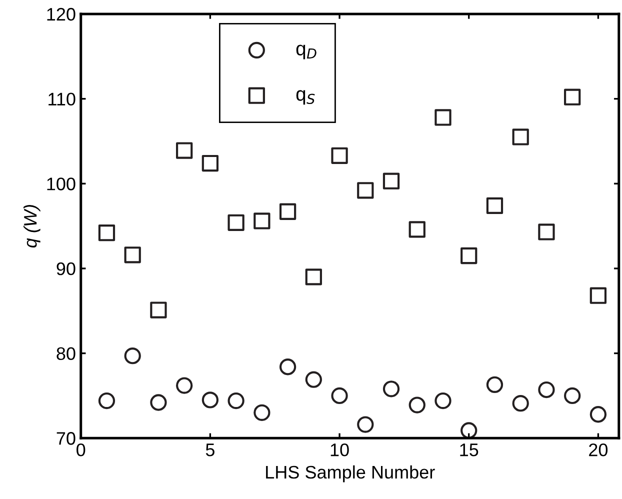  I want to click on y-axis-title: q (W), so click(31, 226).